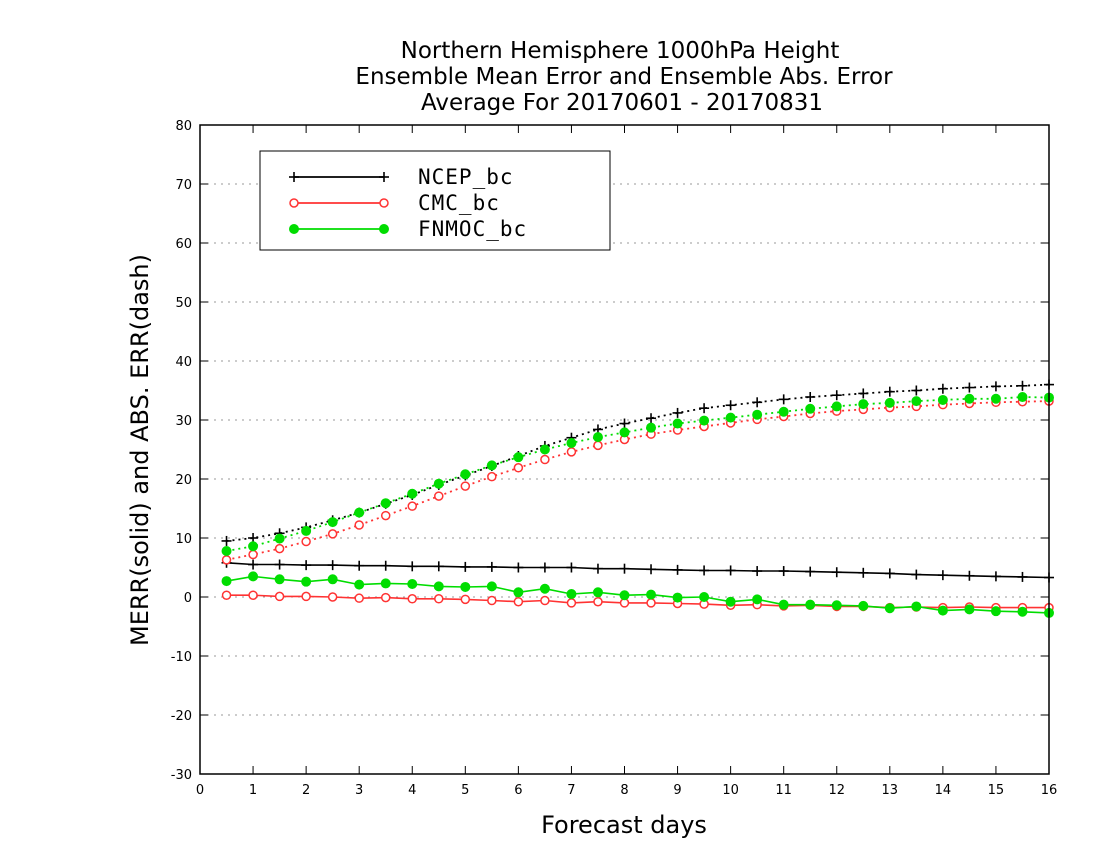 This screenshot has height=850, width=1100. I want to click on x-tick-label: 12, so click(836, 790).